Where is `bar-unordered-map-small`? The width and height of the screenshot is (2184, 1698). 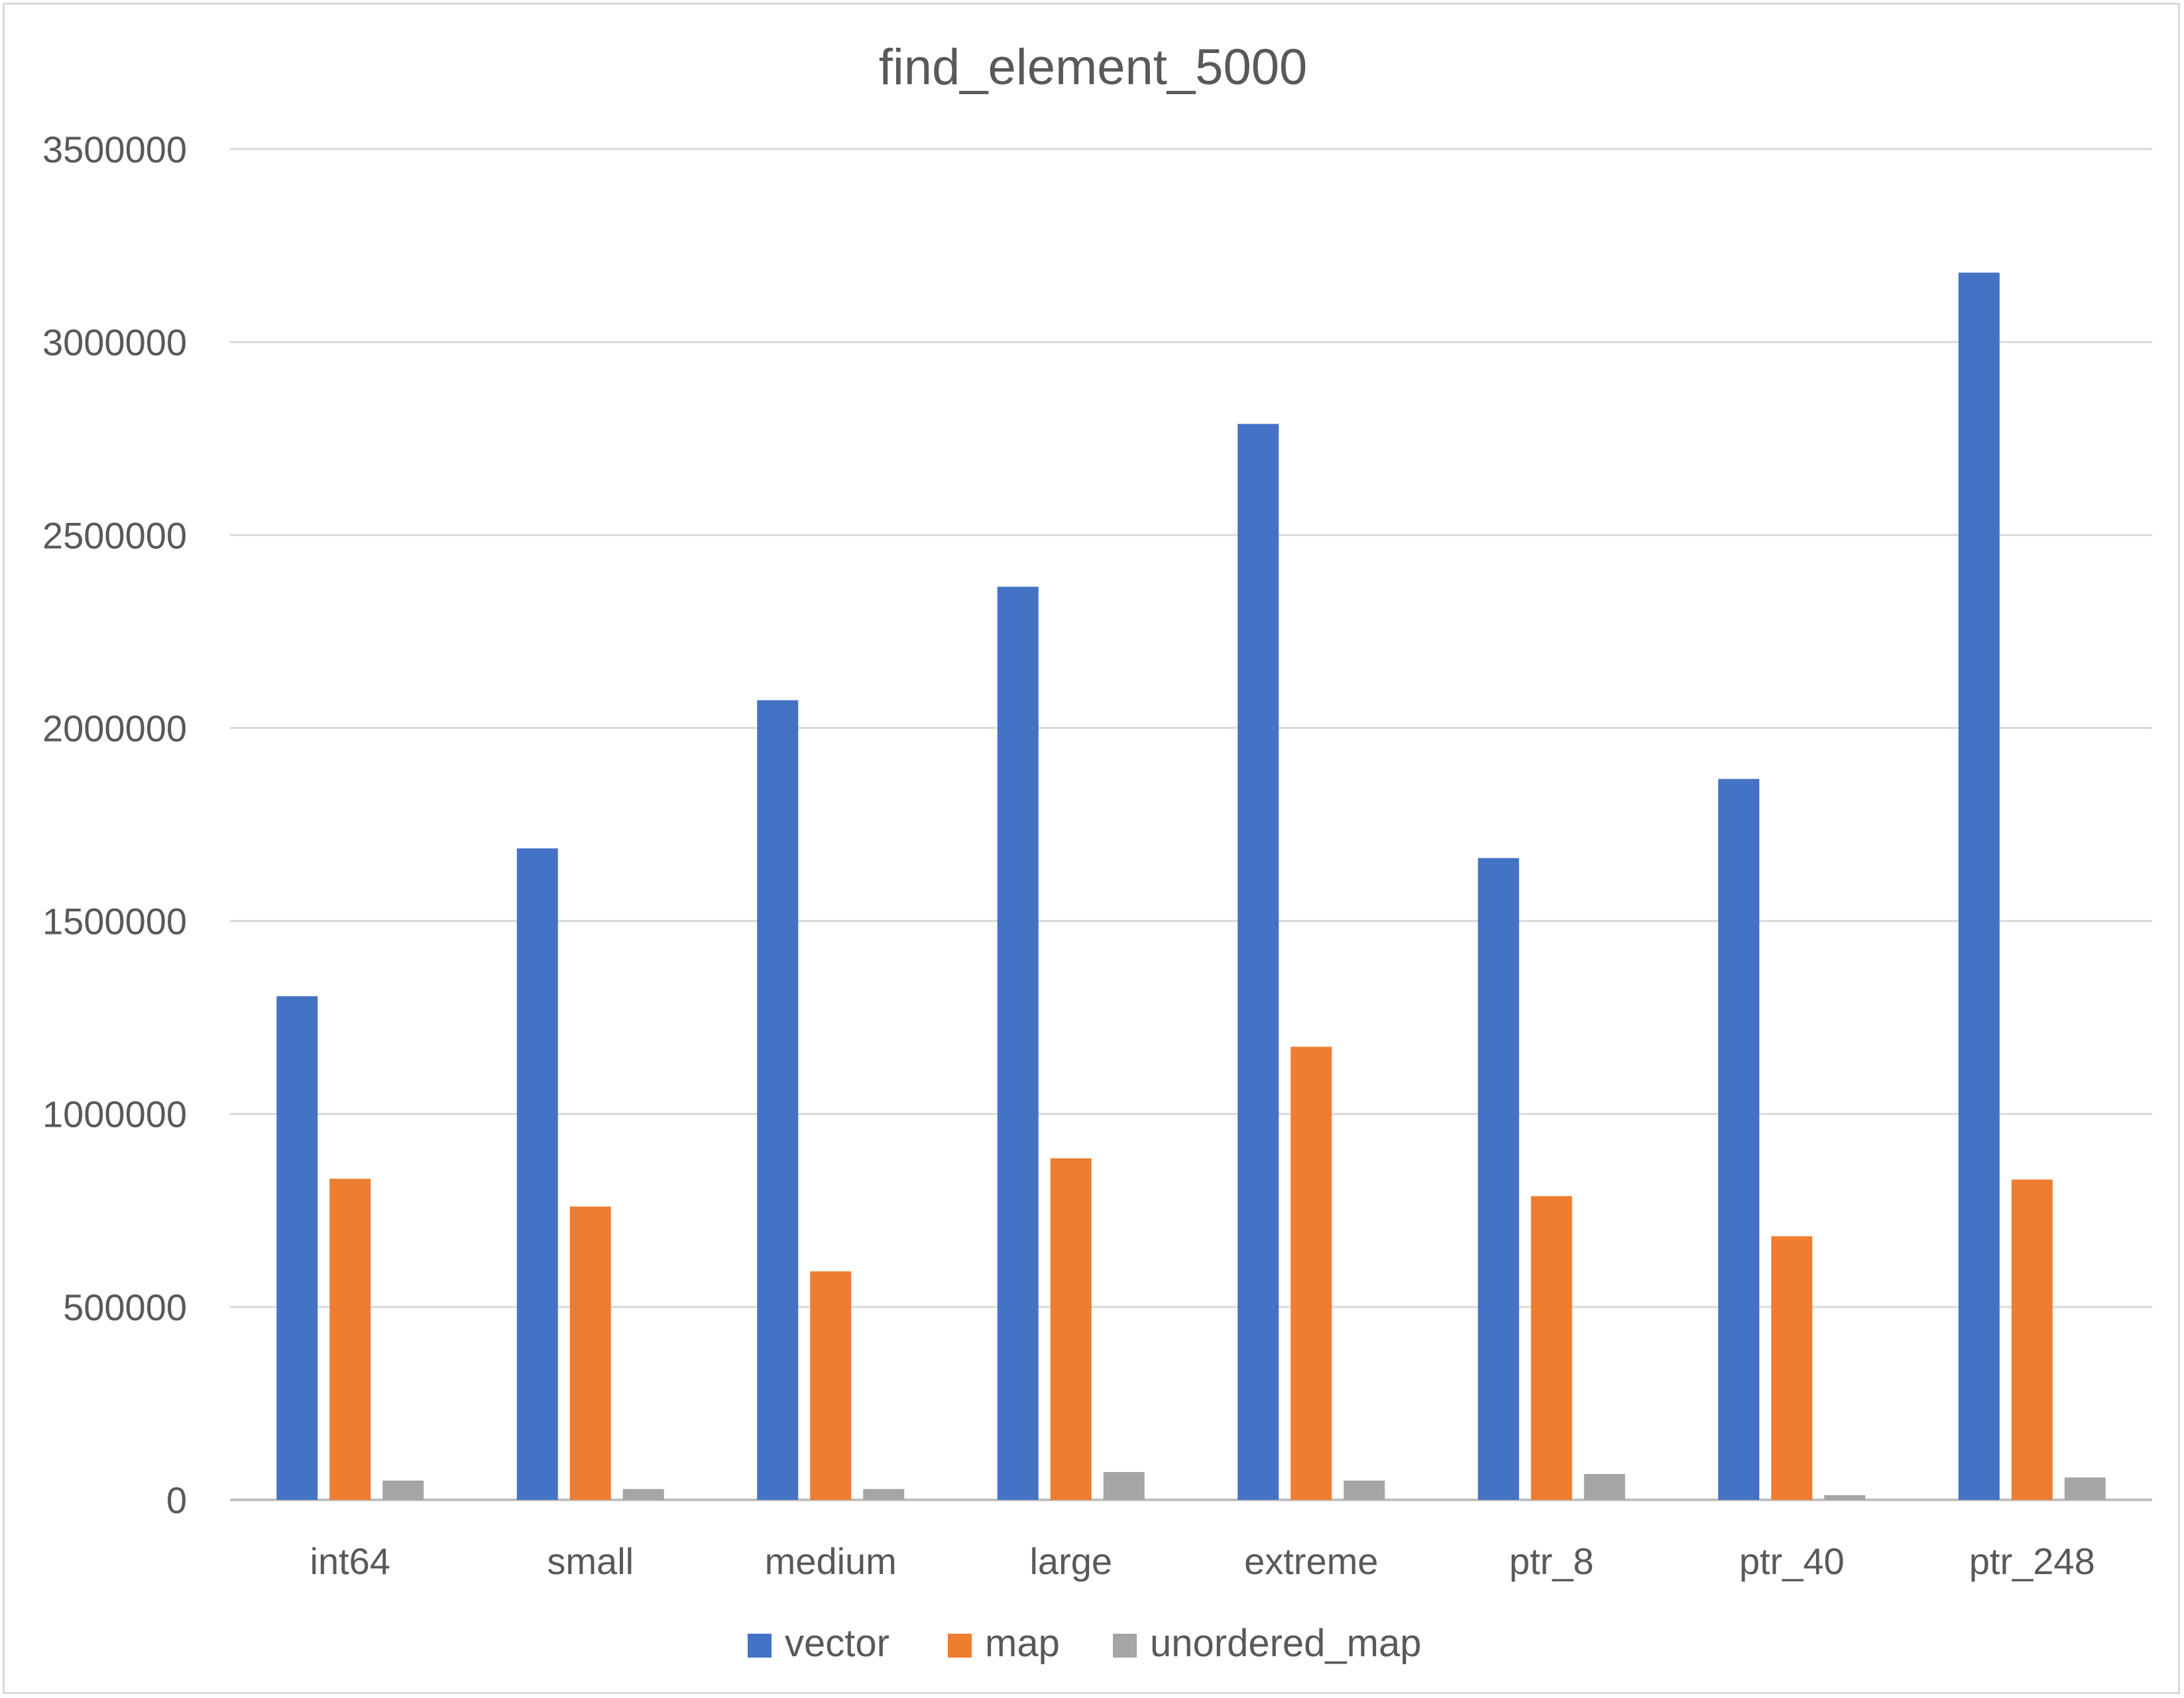 bar-unordered-map-small is located at coordinates (643, 1494).